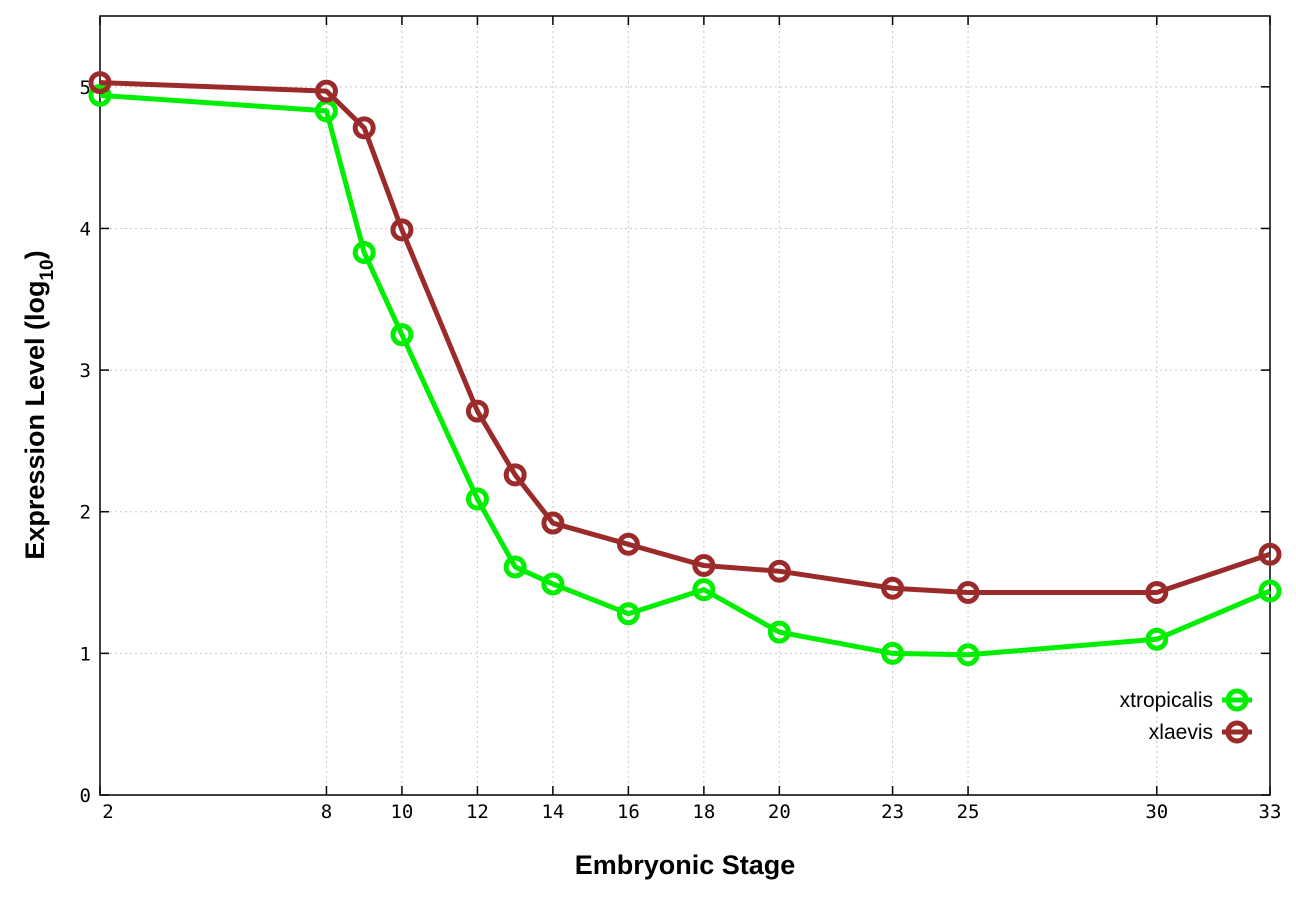  Describe the element at coordinates (326, 812) in the screenshot. I see `x-tick-label: 8` at that location.